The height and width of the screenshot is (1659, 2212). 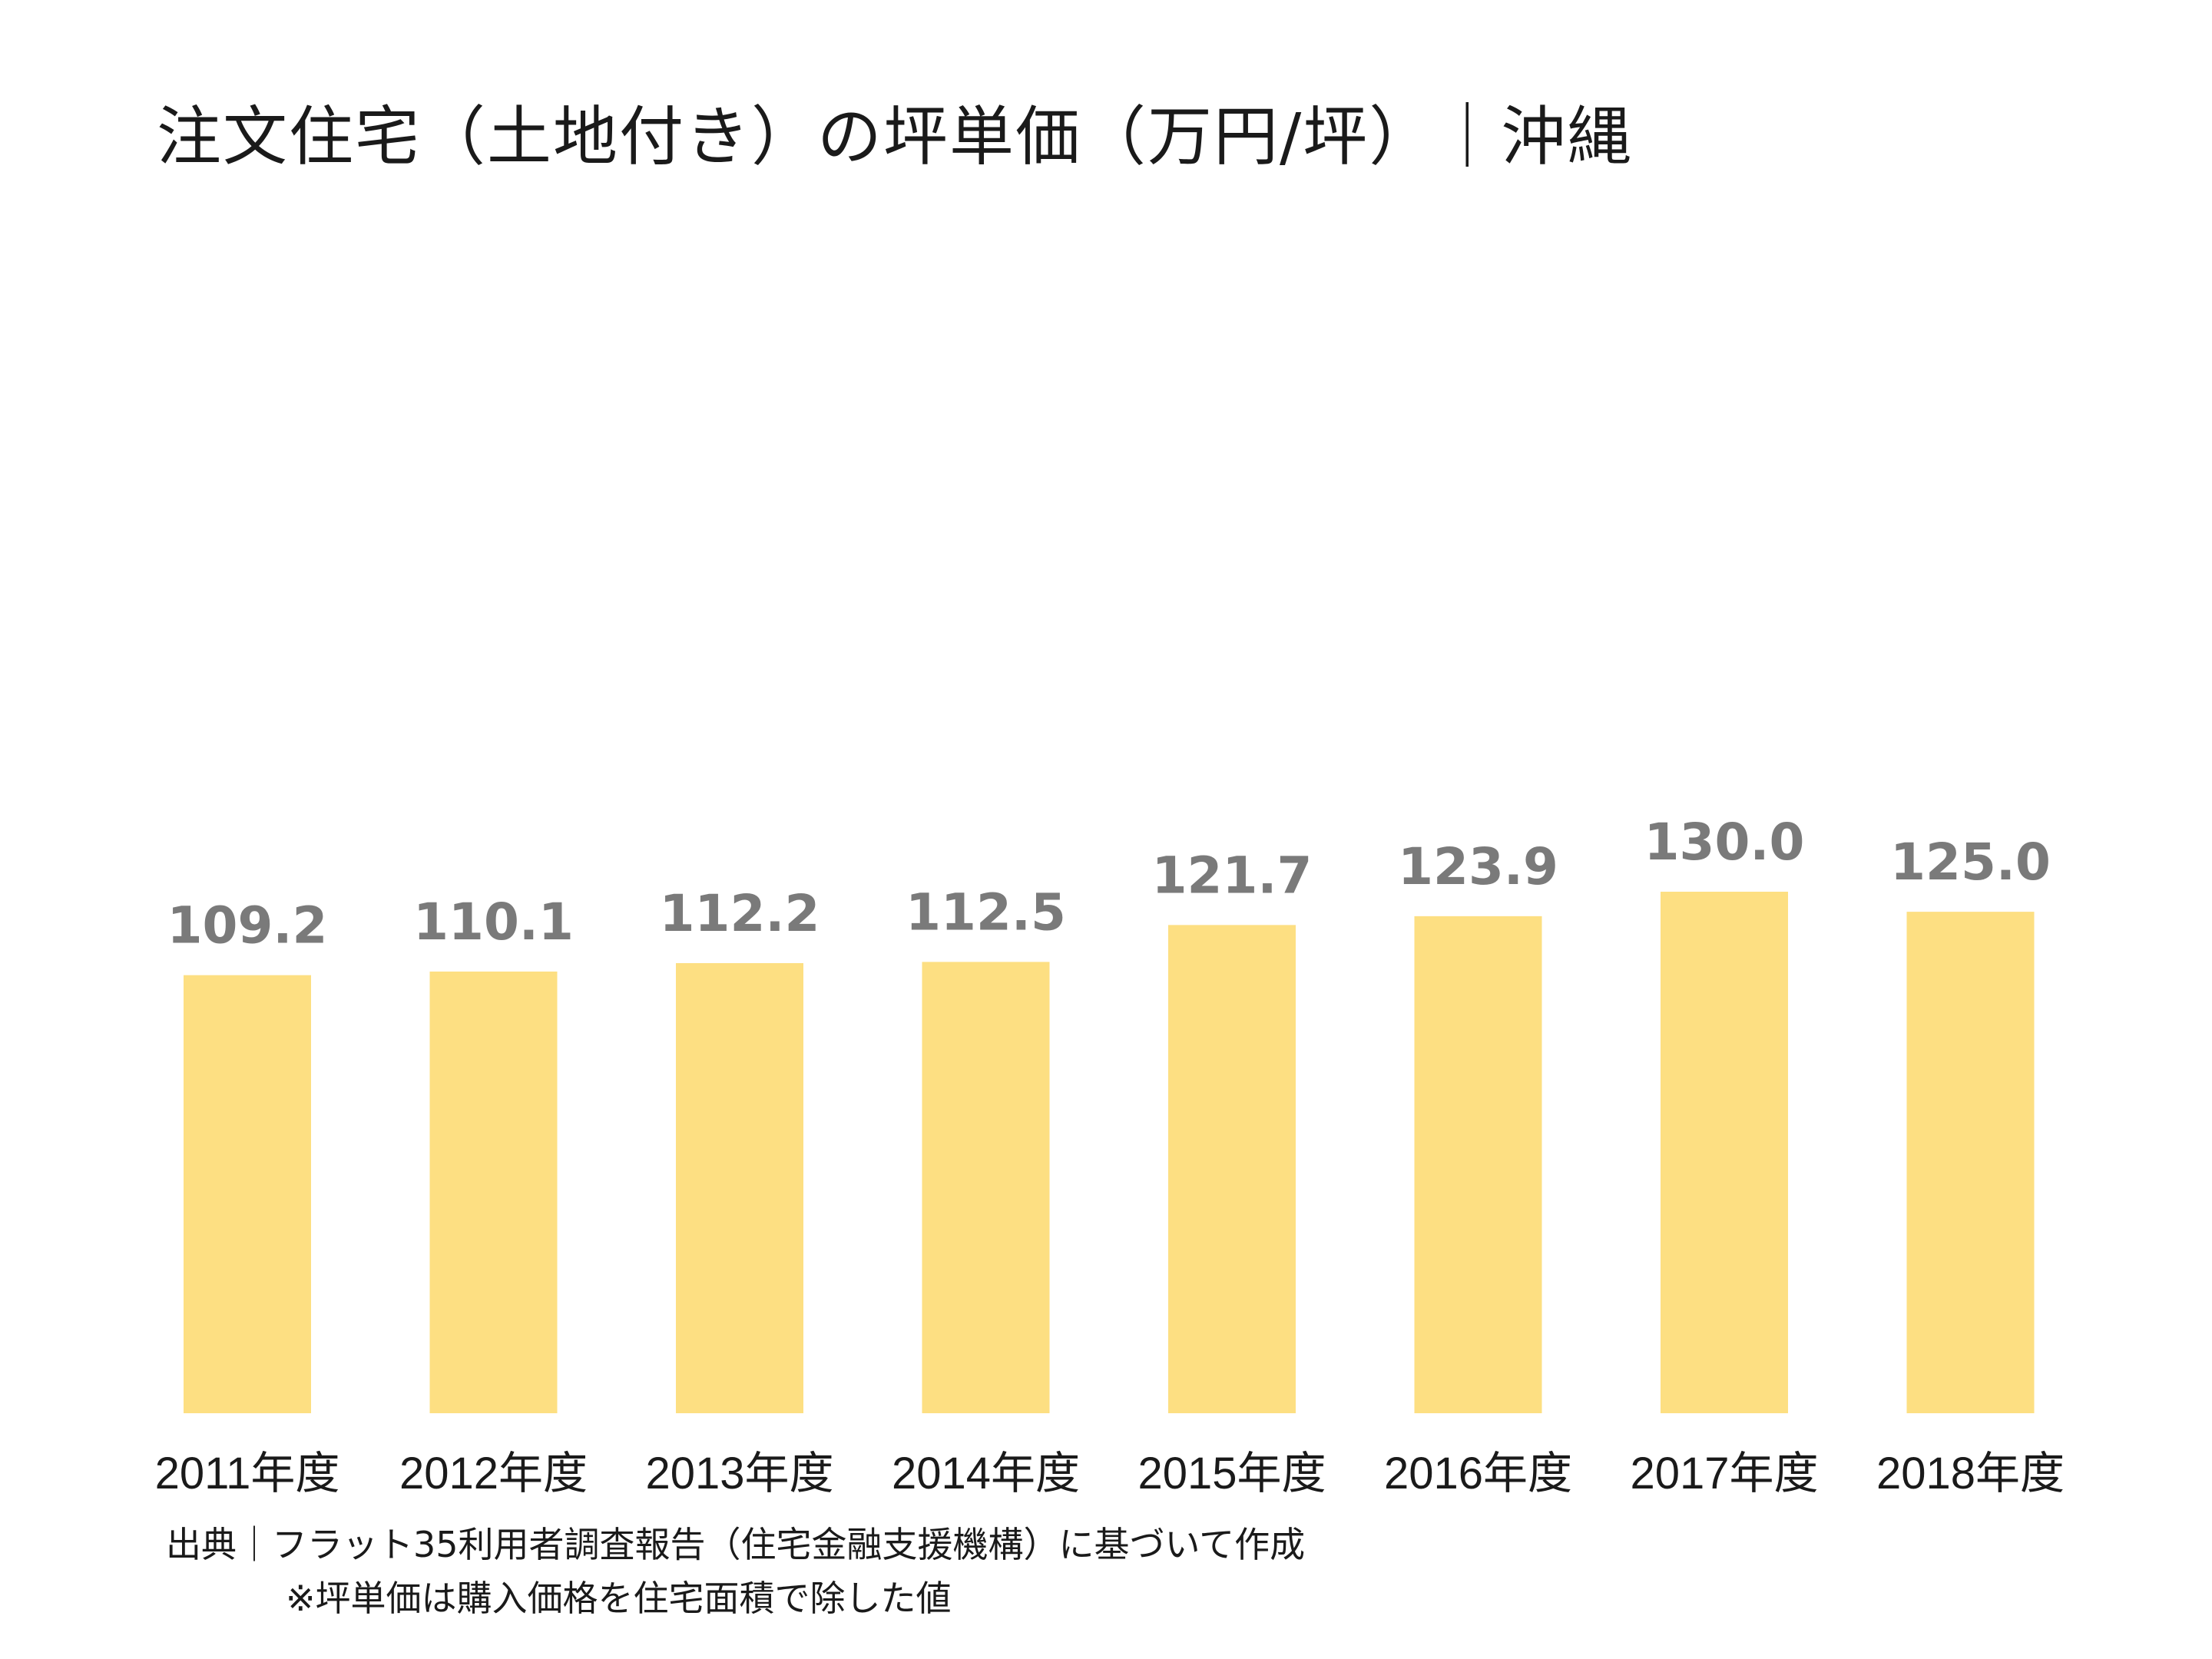 I want to click on value-label: 121.7, so click(x=1233, y=875).